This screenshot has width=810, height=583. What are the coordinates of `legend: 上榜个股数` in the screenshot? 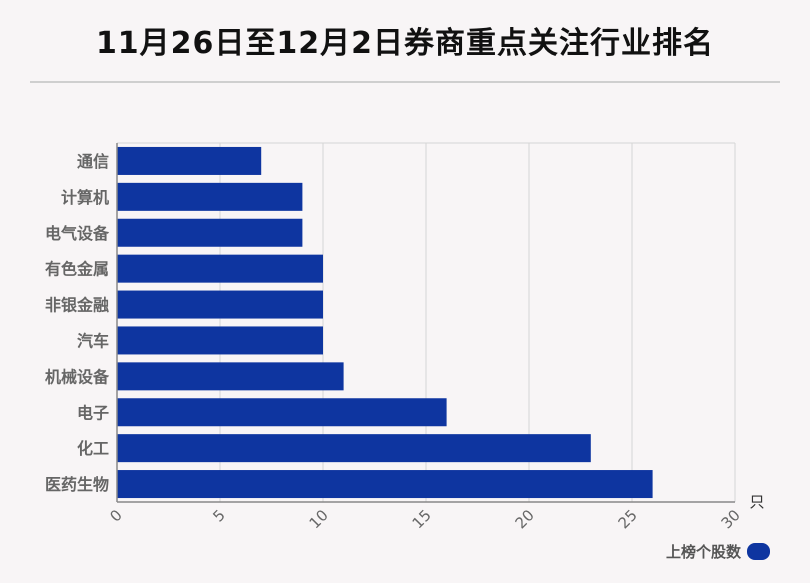 It's located at (718, 551).